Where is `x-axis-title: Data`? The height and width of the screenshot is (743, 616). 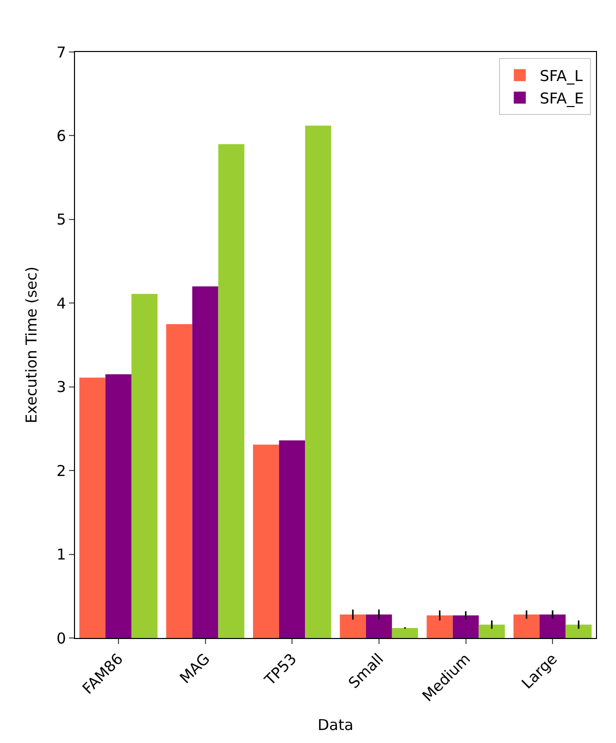
x-axis-title: Data is located at coordinates (336, 725).